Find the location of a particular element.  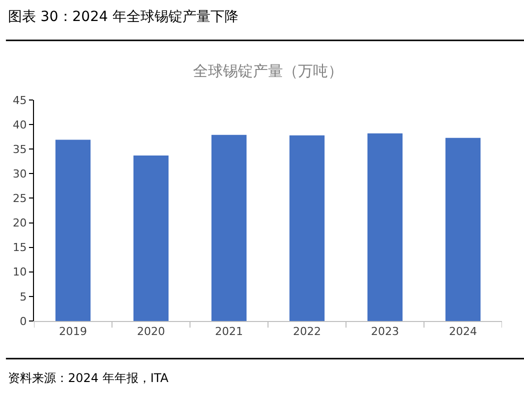

x-tick-label: 2019 is located at coordinates (73, 331).